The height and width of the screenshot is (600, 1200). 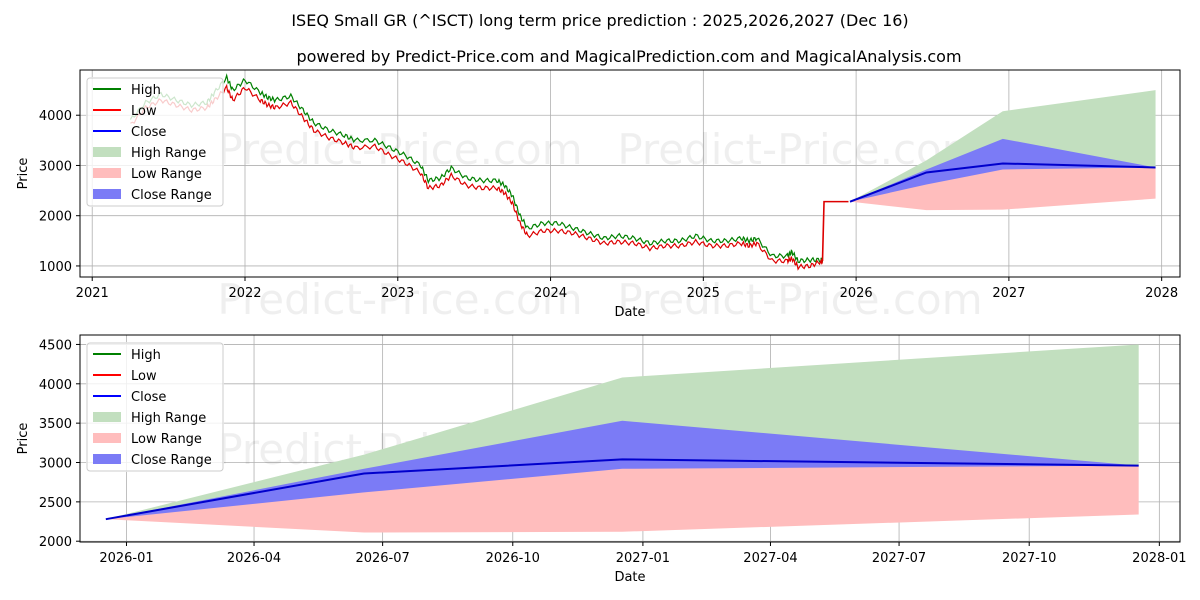 What do you see at coordinates (550, 293) in the screenshot?
I see `x-tick-label: 2024` at bounding box center [550, 293].